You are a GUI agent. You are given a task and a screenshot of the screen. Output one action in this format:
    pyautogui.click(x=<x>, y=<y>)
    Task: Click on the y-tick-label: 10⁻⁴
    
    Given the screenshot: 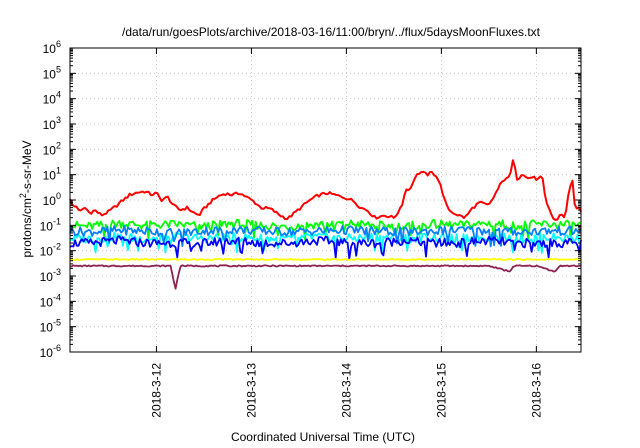 What is the action you would take?
    pyautogui.click(x=50, y=300)
    